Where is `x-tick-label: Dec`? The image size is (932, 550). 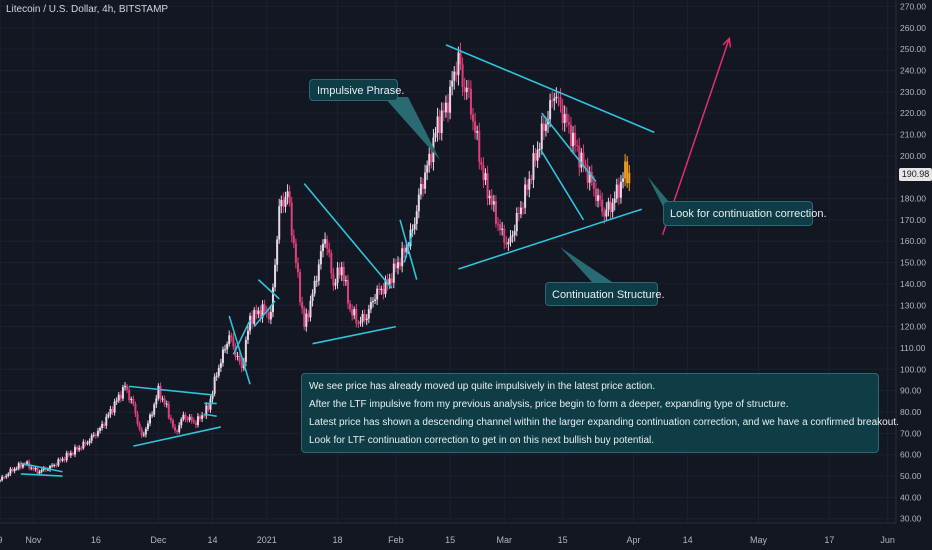
x-tick-label: Dec is located at coordinates (158, 540).